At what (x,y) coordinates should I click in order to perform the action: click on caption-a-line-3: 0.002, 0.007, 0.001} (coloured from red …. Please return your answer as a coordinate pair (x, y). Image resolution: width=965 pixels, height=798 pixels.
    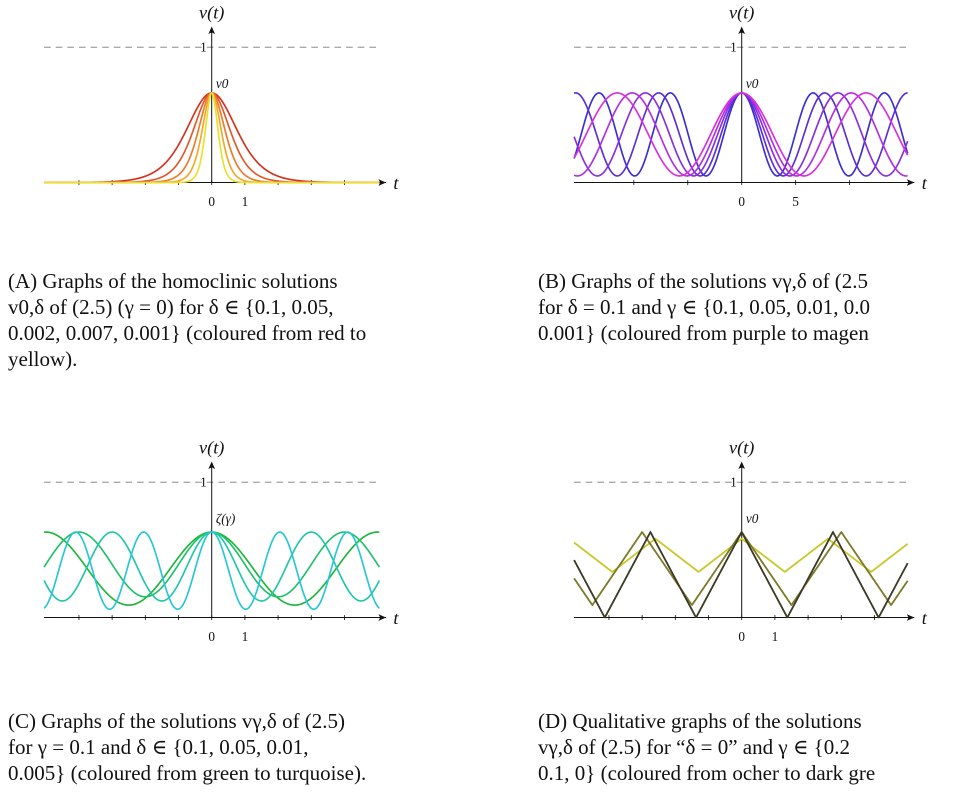
    Looking at the image, I should click on (187, 333).